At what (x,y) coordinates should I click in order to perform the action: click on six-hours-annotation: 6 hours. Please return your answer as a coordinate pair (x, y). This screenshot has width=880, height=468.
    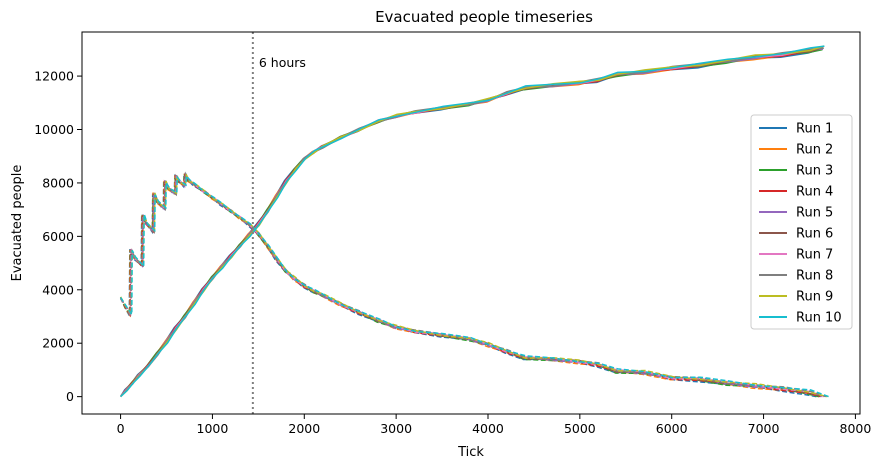
    Looking at the image, I should click on (282, 62).